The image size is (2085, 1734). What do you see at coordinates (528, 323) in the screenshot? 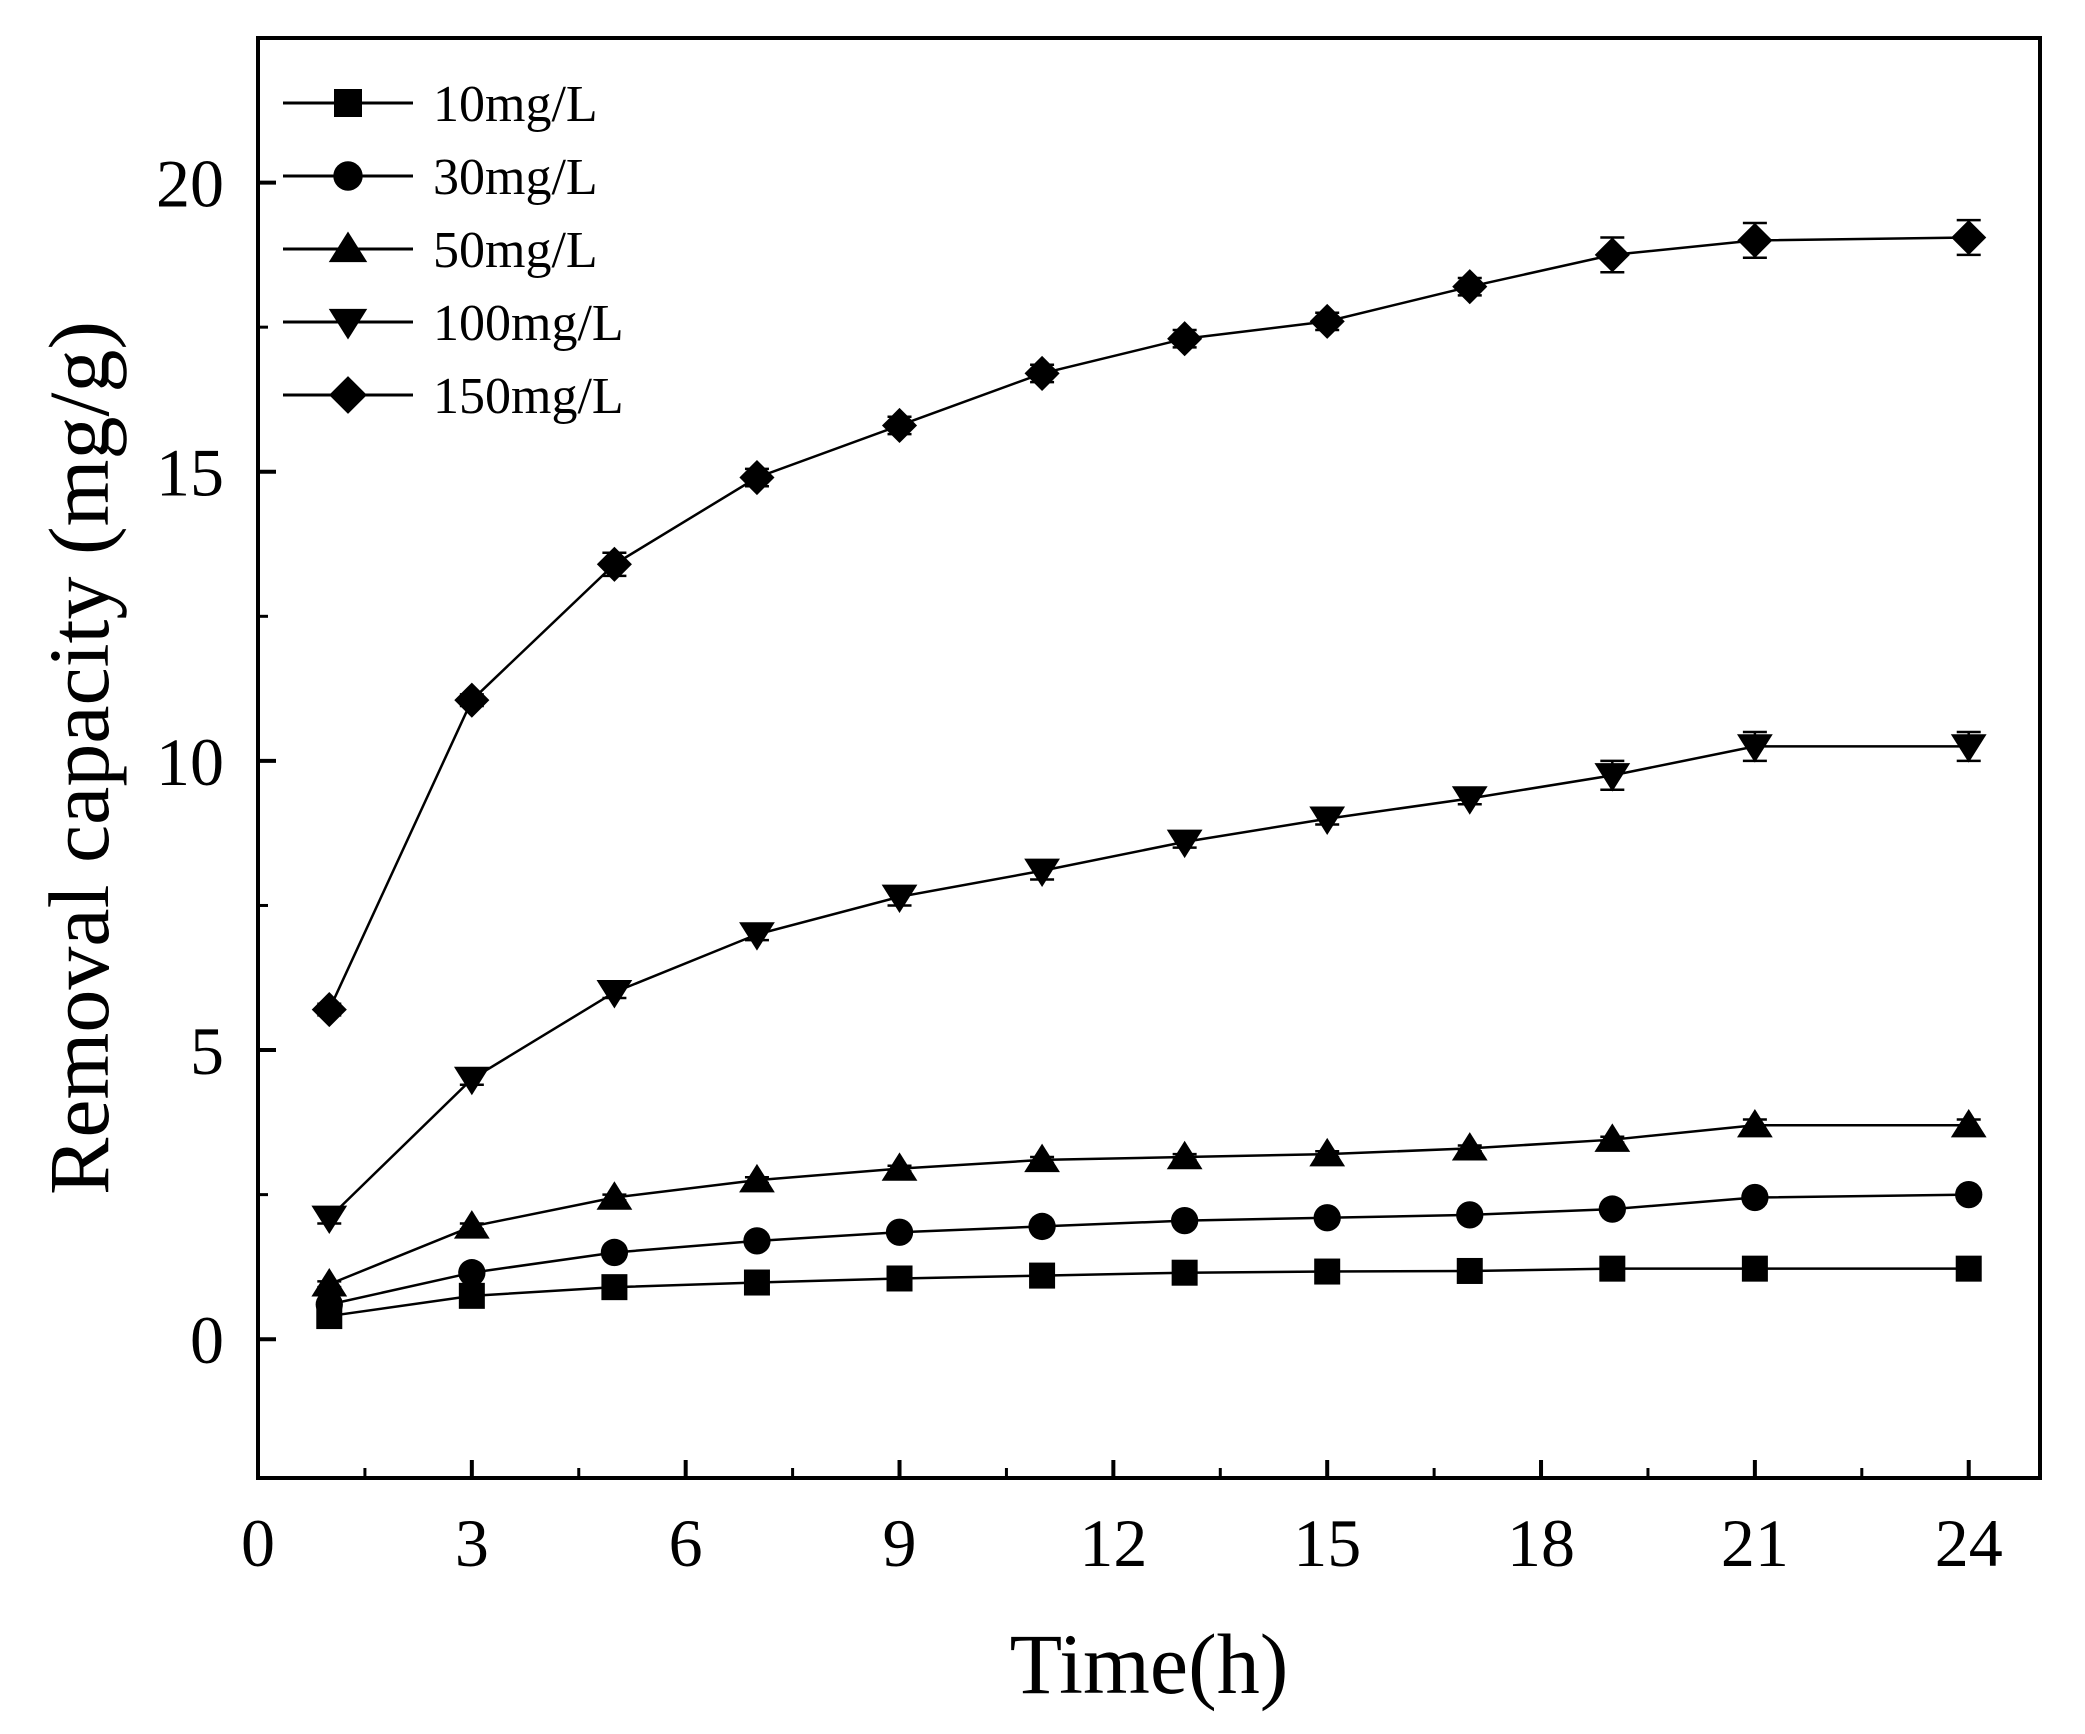
I see `legend-label: 100mg/L` at bounding box center [528, 323].